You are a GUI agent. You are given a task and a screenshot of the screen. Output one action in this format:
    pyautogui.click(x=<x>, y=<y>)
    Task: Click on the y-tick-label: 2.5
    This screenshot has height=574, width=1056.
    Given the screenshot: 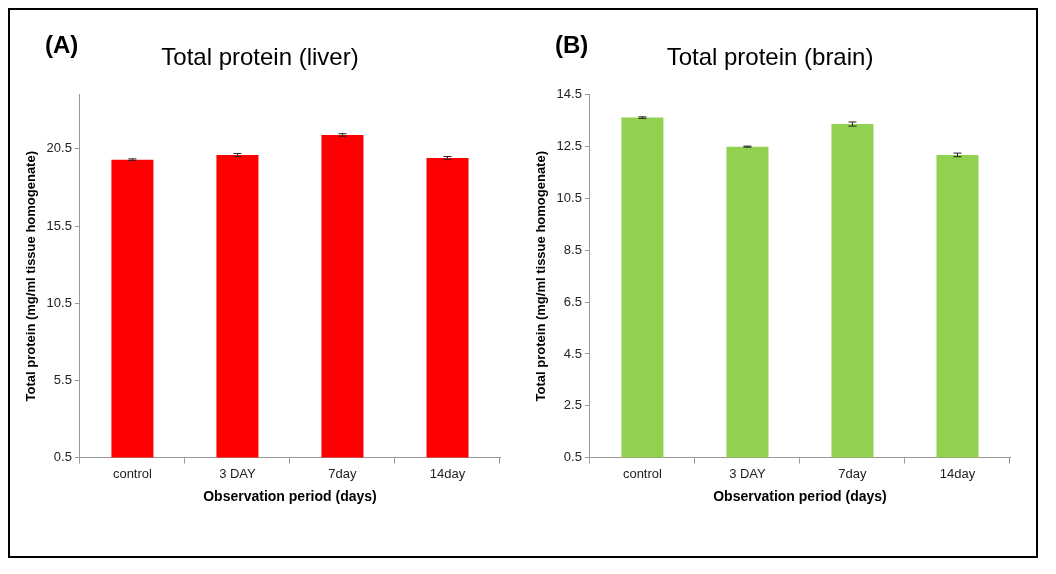 What is the action you would take?
    pyautogui.click(x=572, y=405)
    